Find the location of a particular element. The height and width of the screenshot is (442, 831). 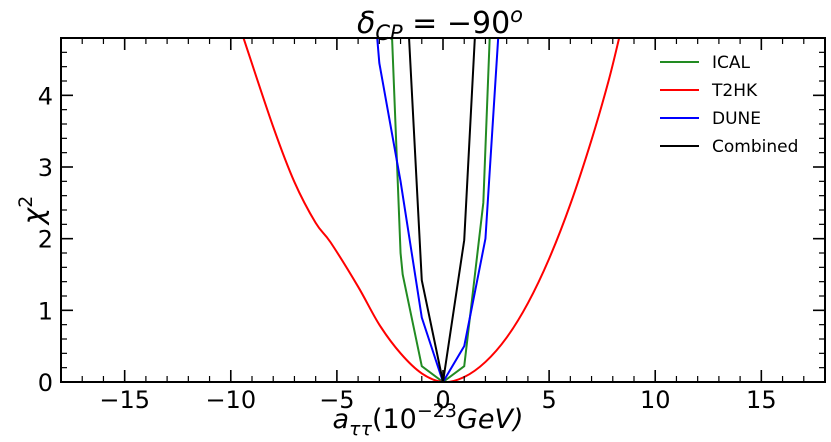

svg-text: χ2 is located at coordinates (32, 211).